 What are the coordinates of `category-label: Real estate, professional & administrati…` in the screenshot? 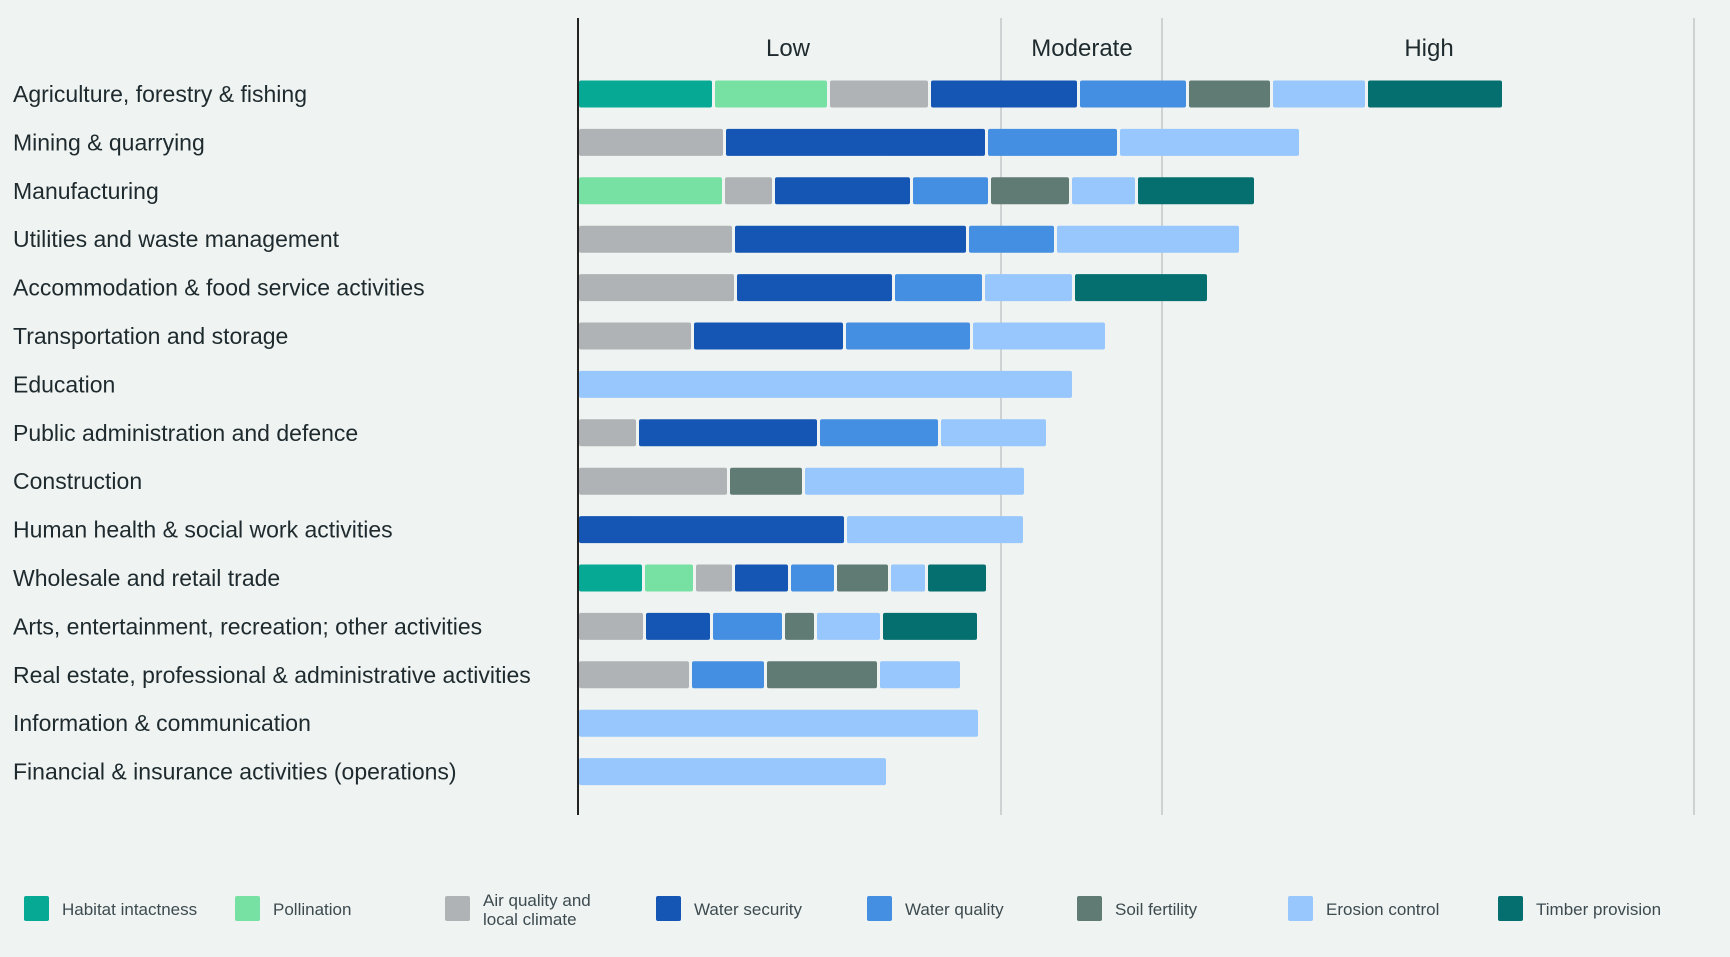 It's located at (272, 675).